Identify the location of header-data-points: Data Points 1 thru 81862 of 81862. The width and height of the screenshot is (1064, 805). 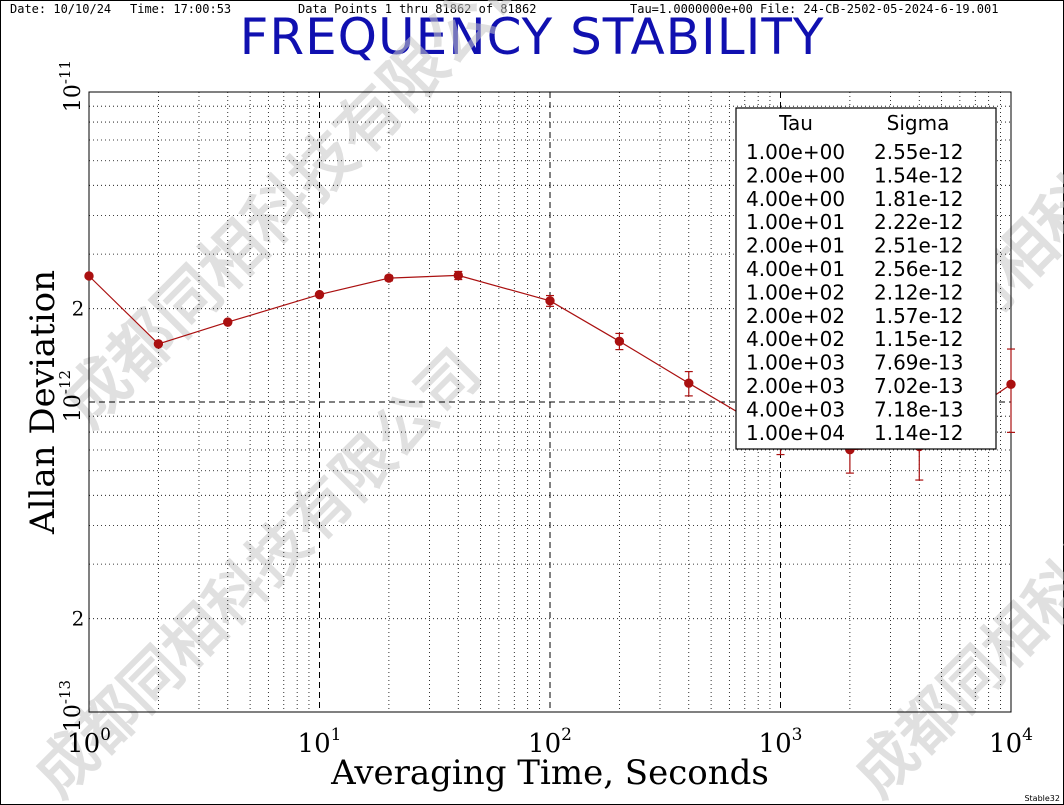
(417, 9).